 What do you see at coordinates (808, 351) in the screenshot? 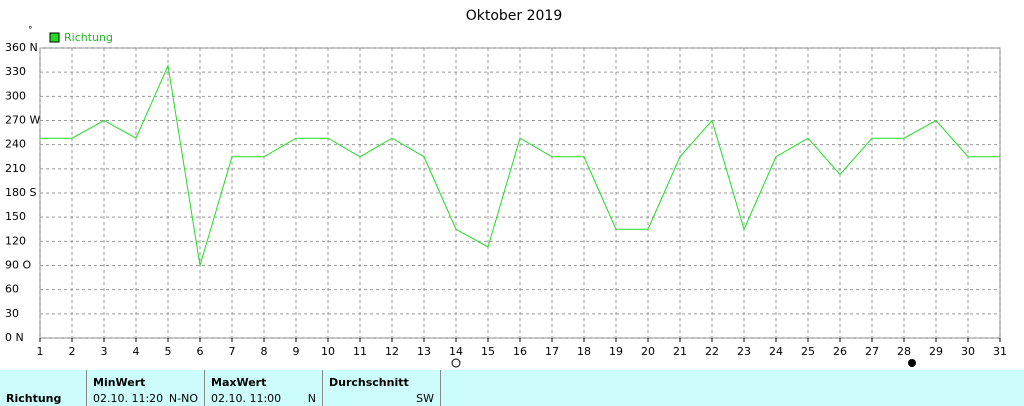
I see `x-tick-label: 25` at bounding box center [808, 351].